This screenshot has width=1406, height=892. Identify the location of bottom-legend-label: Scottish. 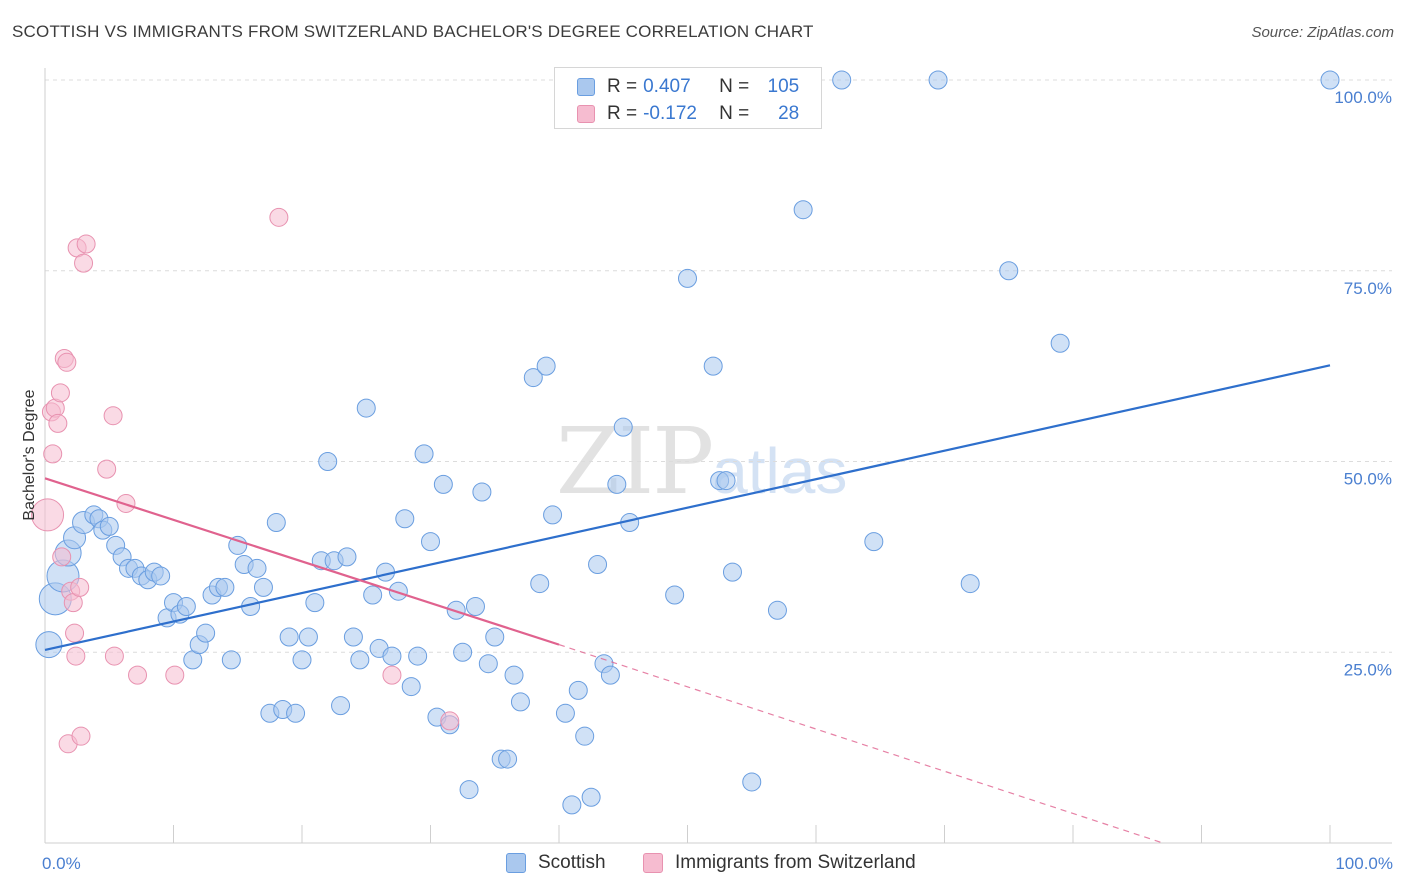
(572, 862).